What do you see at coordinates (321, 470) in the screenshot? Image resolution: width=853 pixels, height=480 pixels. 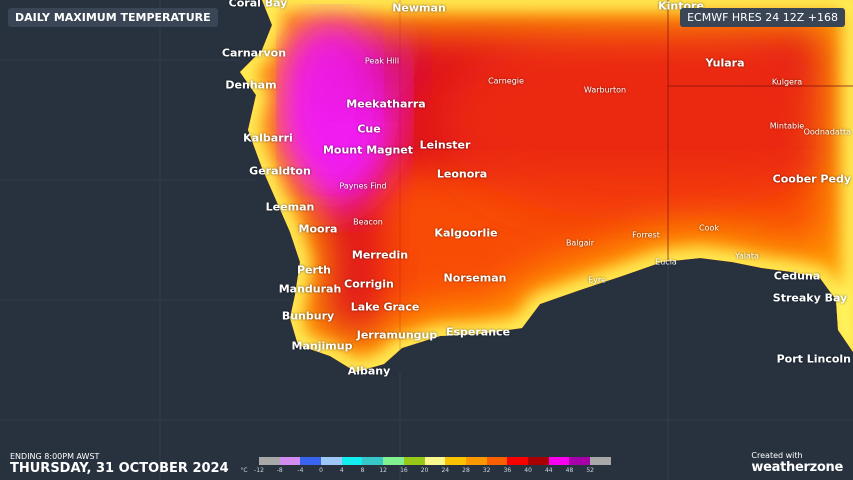 I see `legend-tick: 0` at bounding box center [321, 470].